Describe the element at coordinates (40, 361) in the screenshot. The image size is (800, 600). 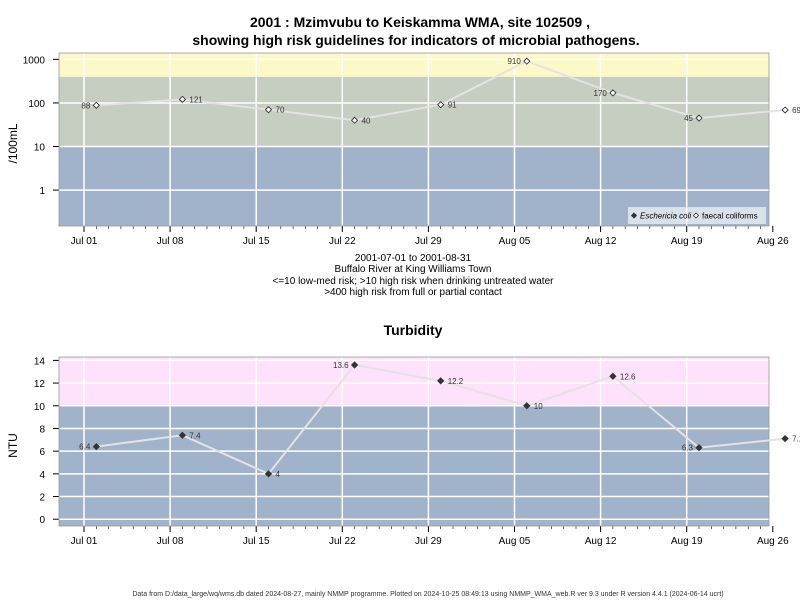
I see `y-tick-label: 14` at that location.